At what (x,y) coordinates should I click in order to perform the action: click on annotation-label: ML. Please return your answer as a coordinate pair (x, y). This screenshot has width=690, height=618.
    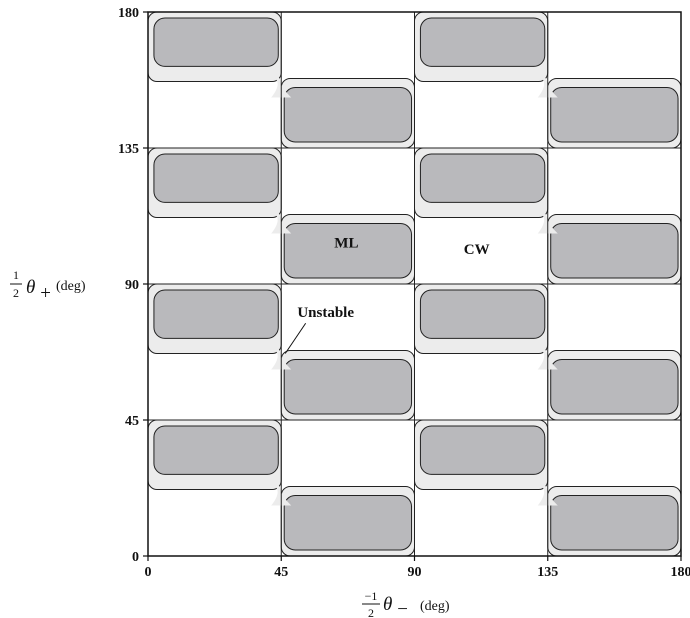
    Looking at the image, I should click on (346, 244).